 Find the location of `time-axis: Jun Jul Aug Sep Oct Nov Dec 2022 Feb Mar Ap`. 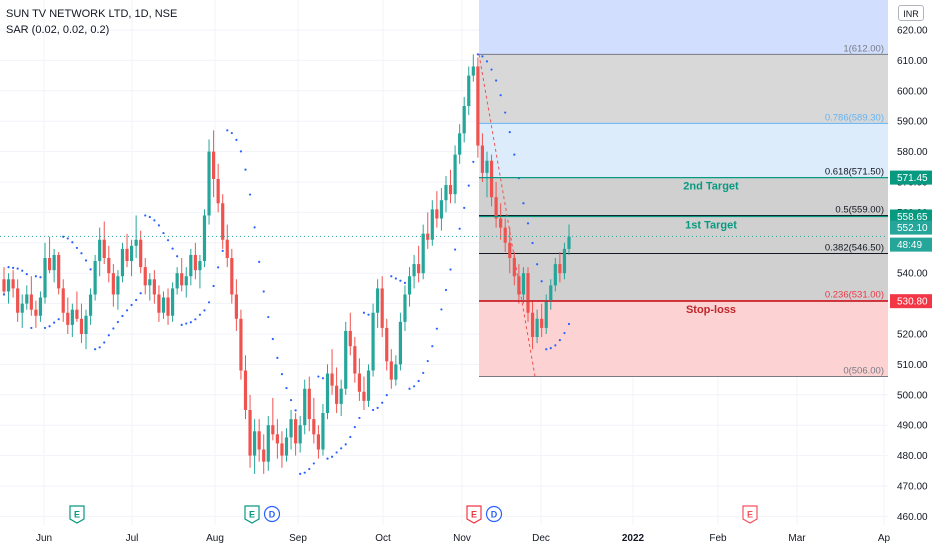

time-axis: Jun Jul Aug Sep Oct Nov Dec 2022 Feb Mar Ap is located at coordinates (463, 538).